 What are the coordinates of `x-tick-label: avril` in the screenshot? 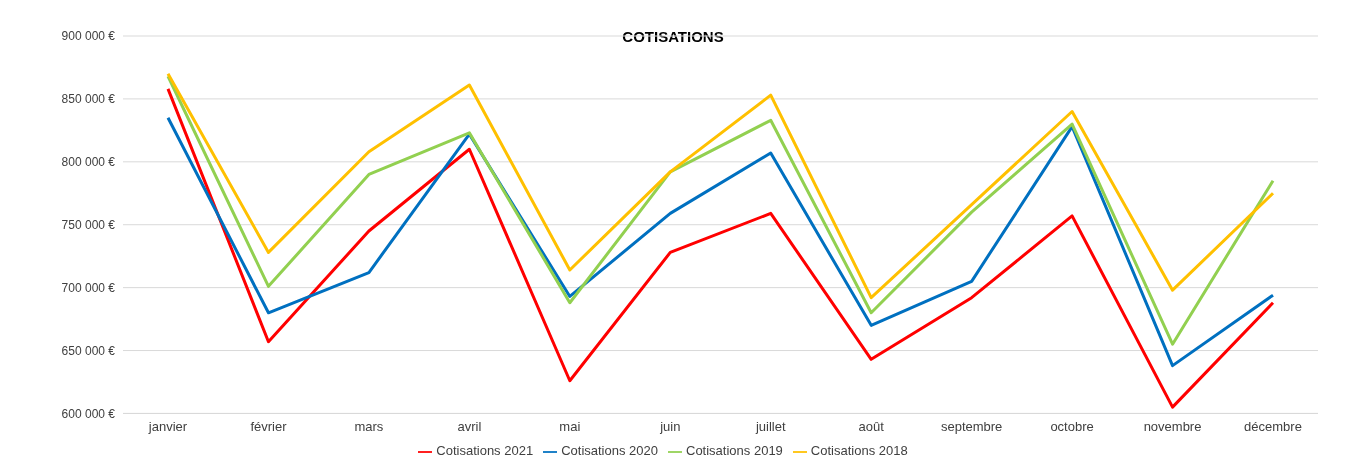 It's located at (469, 426).